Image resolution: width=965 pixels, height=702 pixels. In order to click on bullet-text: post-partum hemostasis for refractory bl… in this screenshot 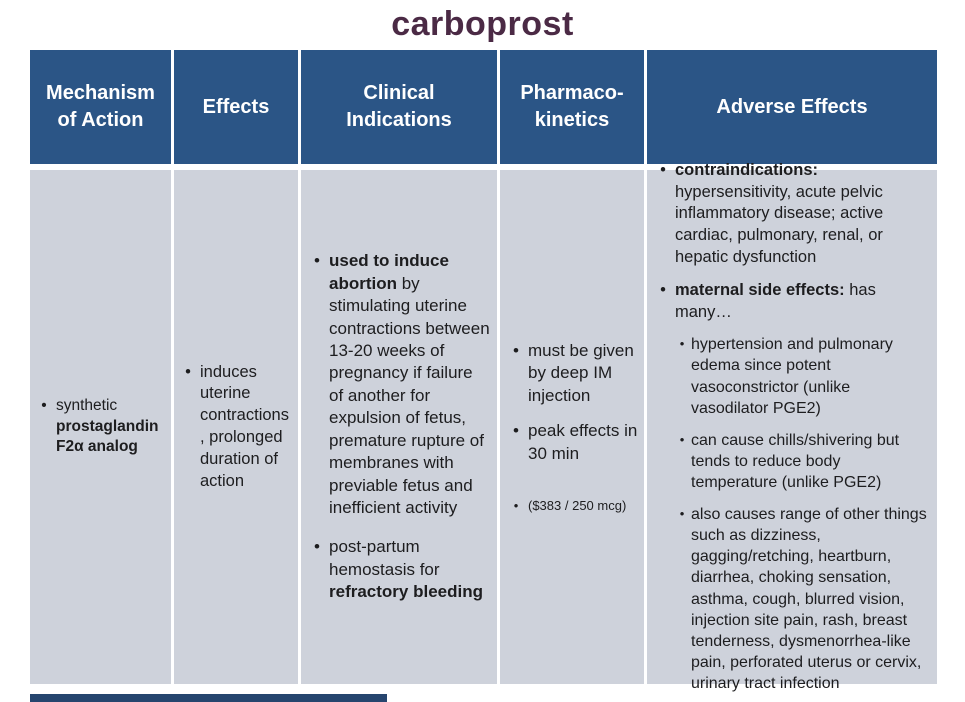, I will do `click(406, 569)`.